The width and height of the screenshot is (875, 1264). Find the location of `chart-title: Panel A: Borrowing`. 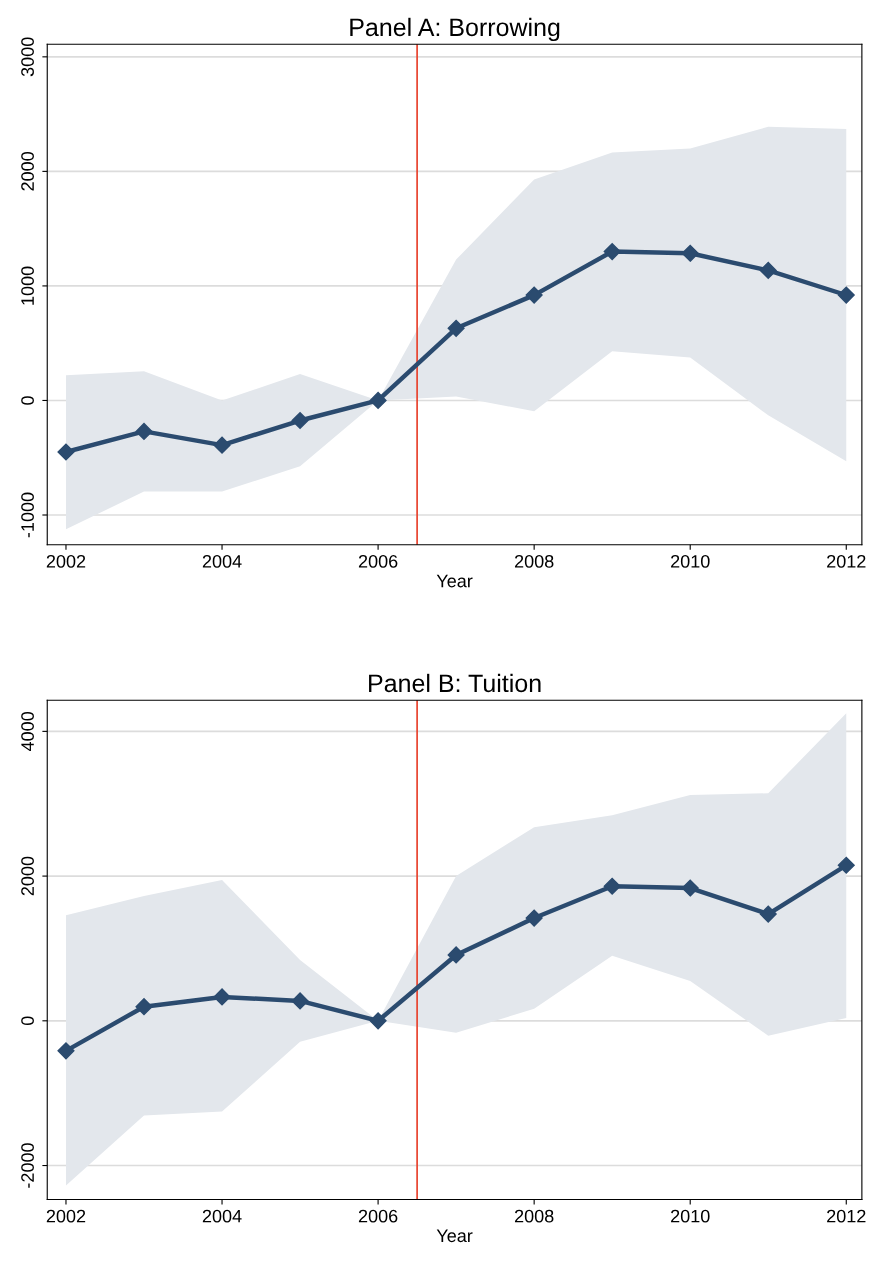

chart-title: Panel A: Borrowing is located at coordinates (455, 29).